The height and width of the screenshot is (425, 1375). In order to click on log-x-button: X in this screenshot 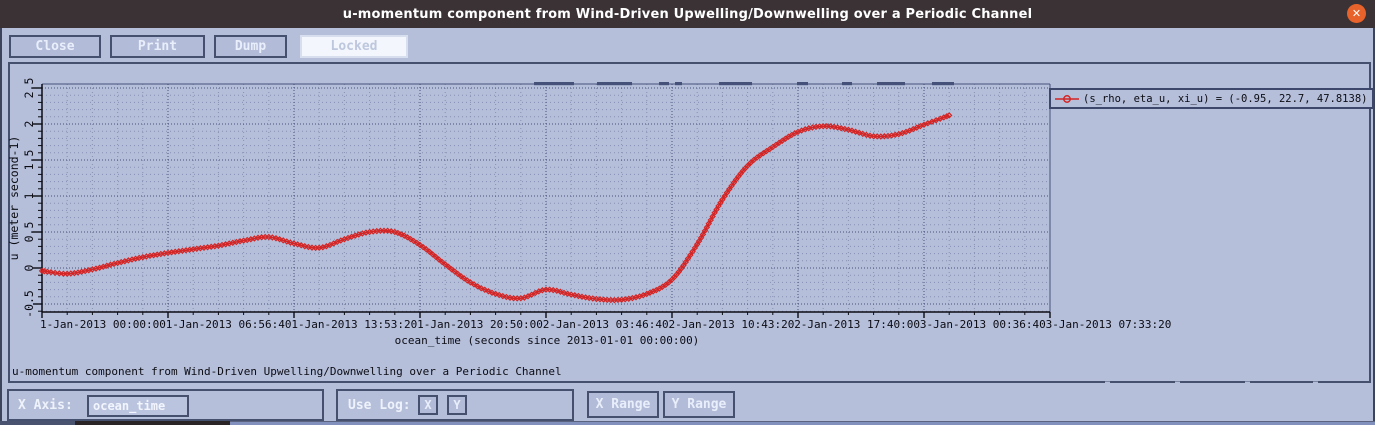, I will do `click(428, 405)`.